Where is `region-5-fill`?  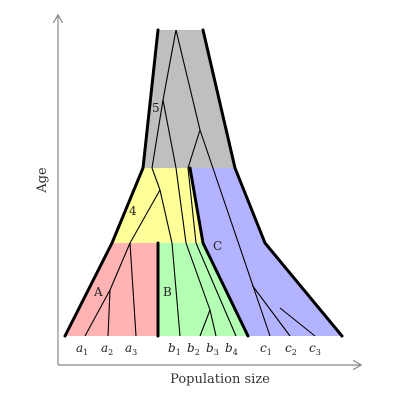
region-5-fill is located at coordinates (189, 99).